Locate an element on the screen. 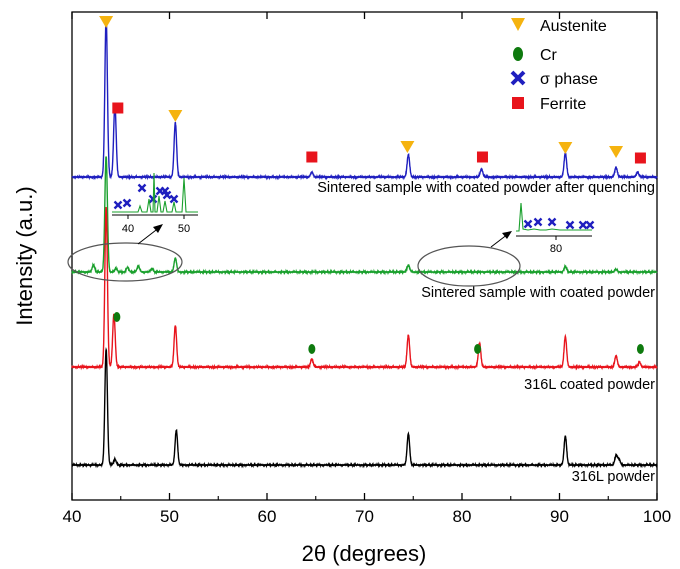 This screenshot has height=569, width=680. y-axis-title: Intensity (a.u.) is located at coordinates (24, 255).